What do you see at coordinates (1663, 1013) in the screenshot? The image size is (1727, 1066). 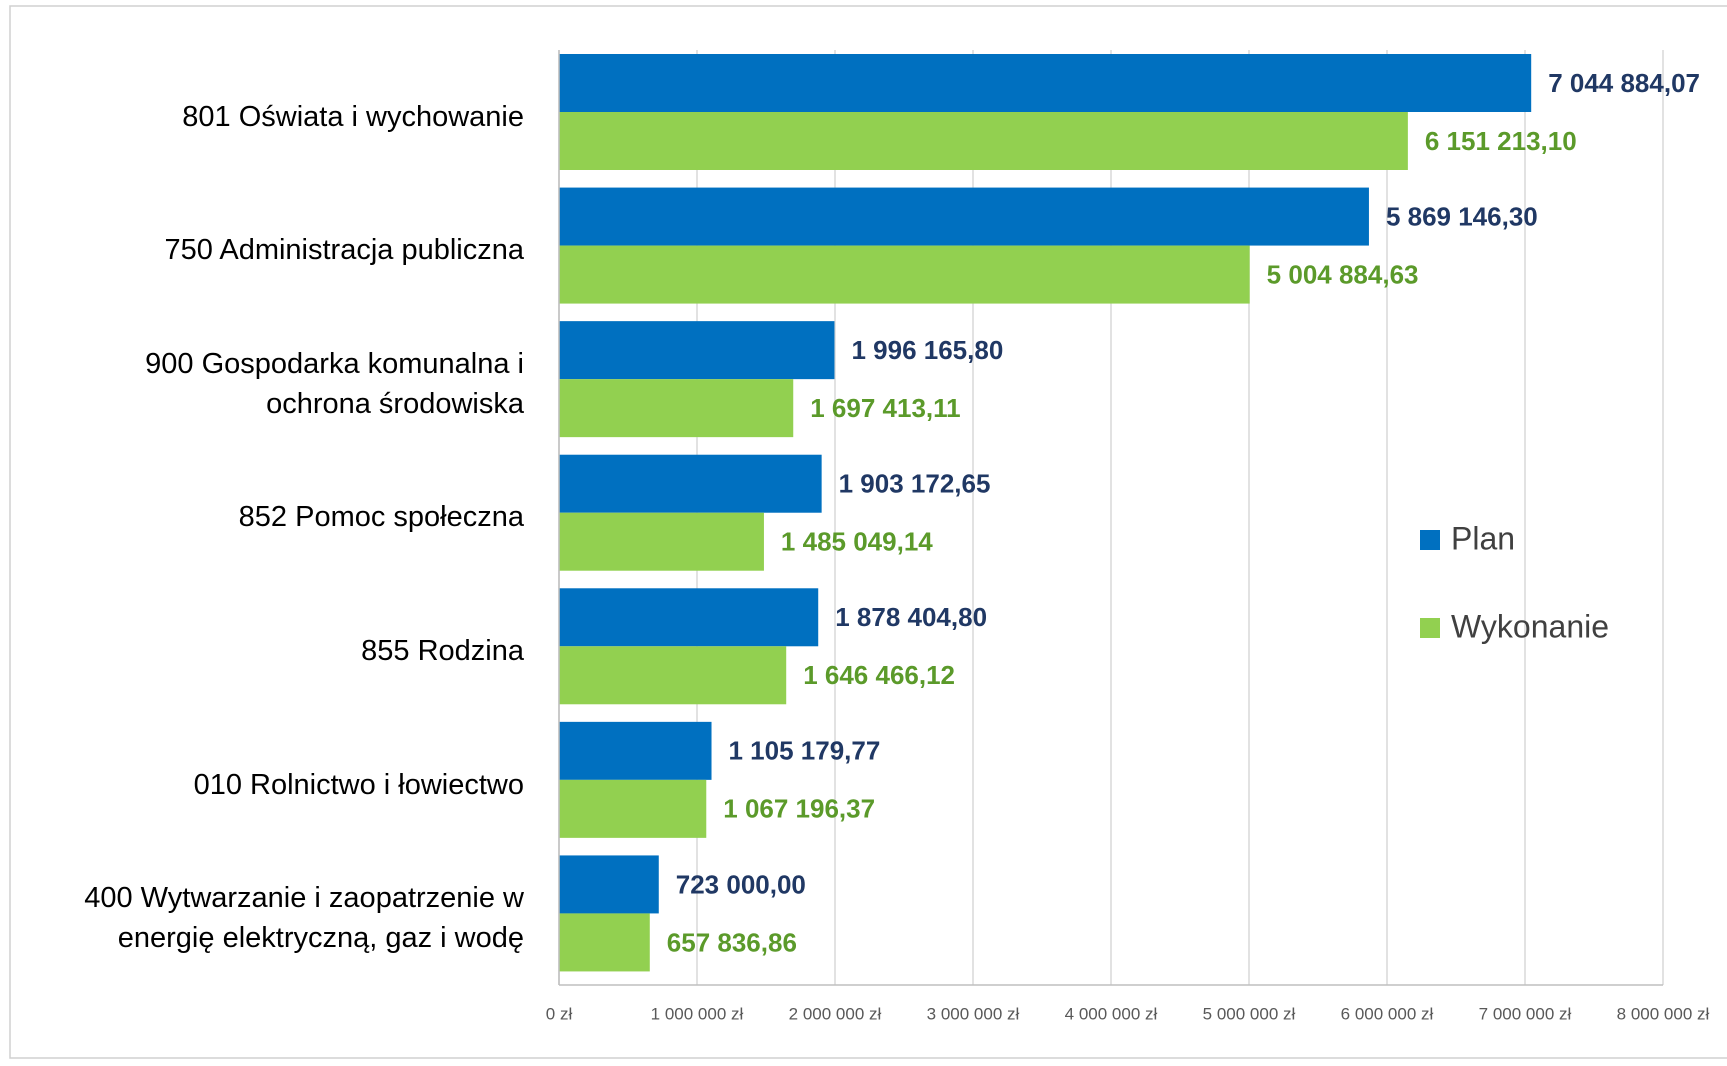 I see `x-tick-label: 8 000 000 zł` at bounding box center [1663, 1013].